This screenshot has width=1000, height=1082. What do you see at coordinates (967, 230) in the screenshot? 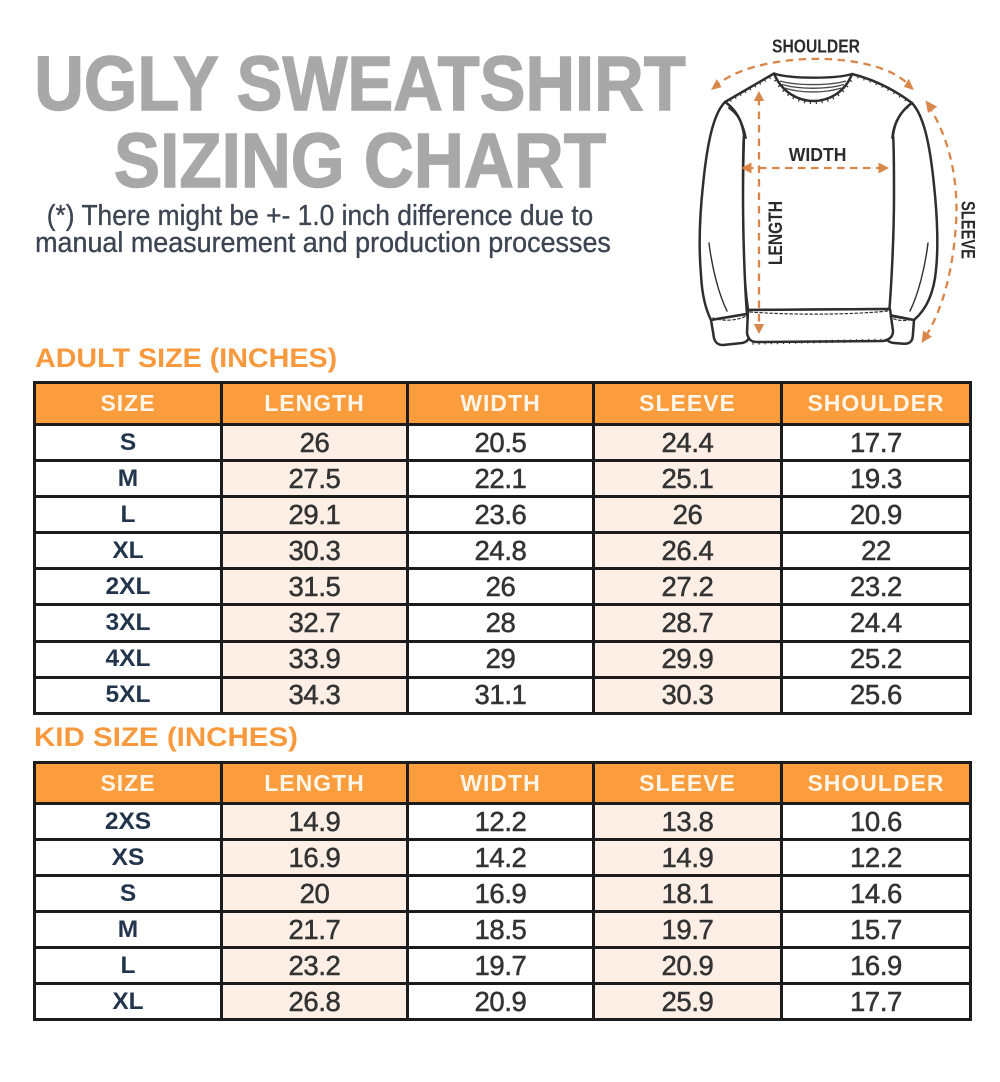
I see `svg-text: SLEEVE` at bounding box center [967, 230].